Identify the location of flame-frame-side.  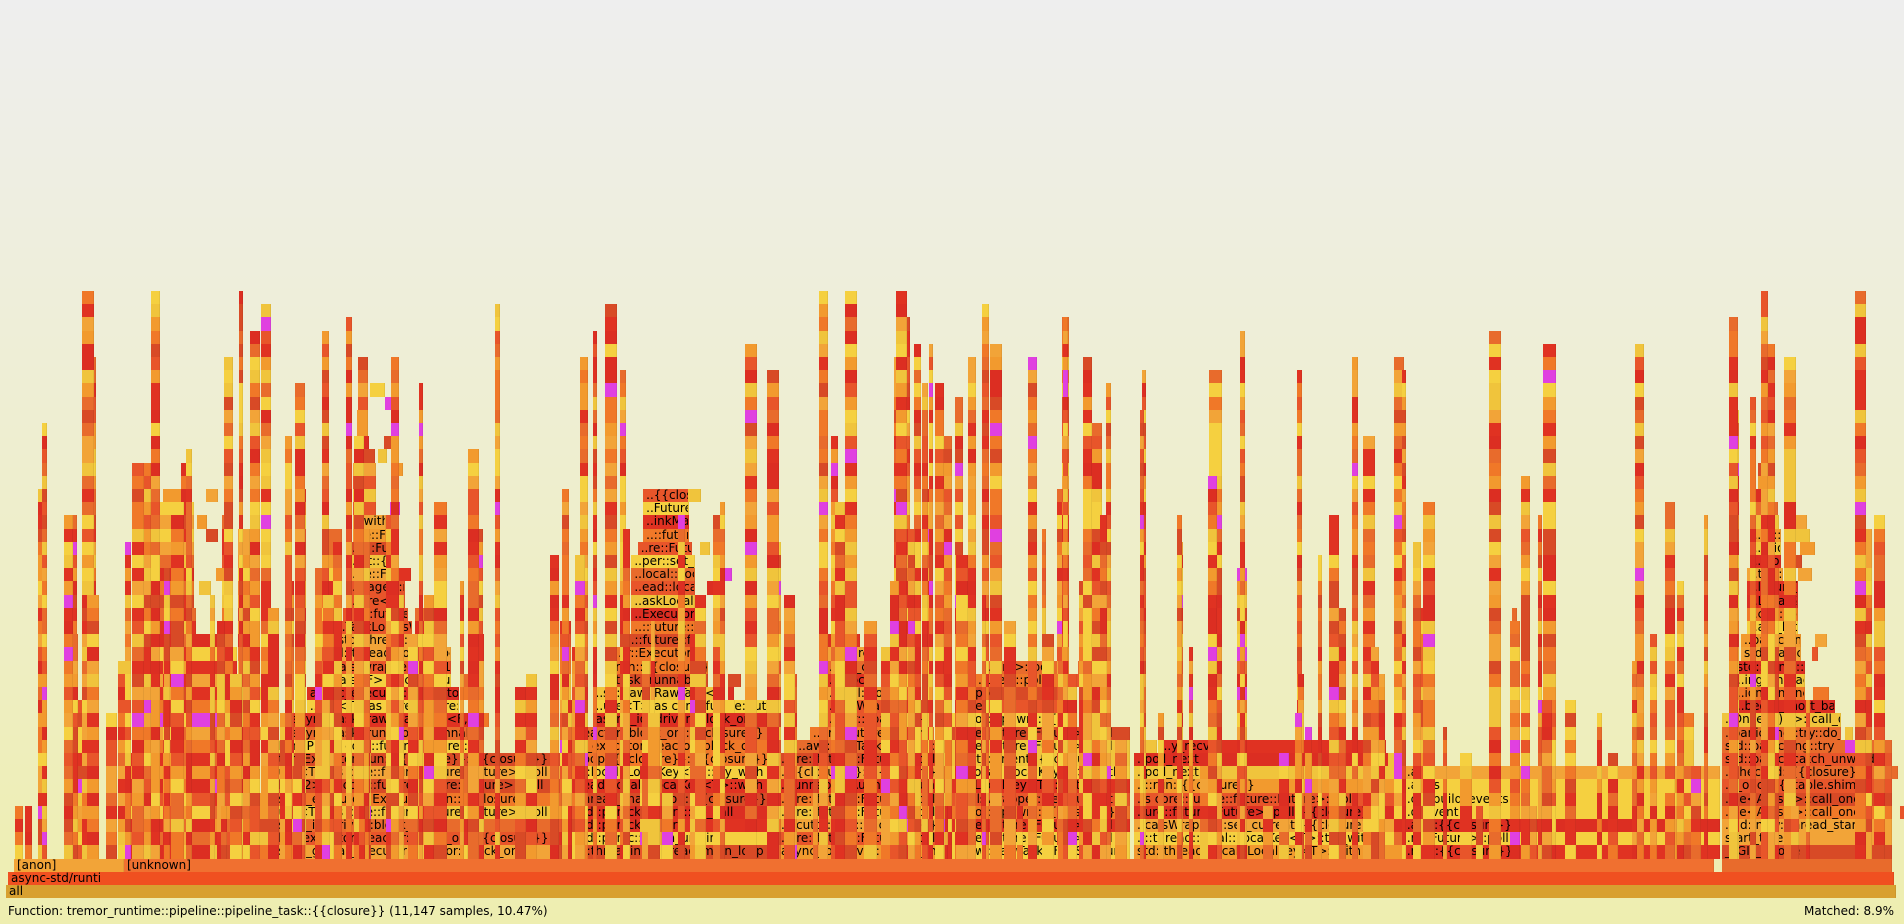
(212, 535).